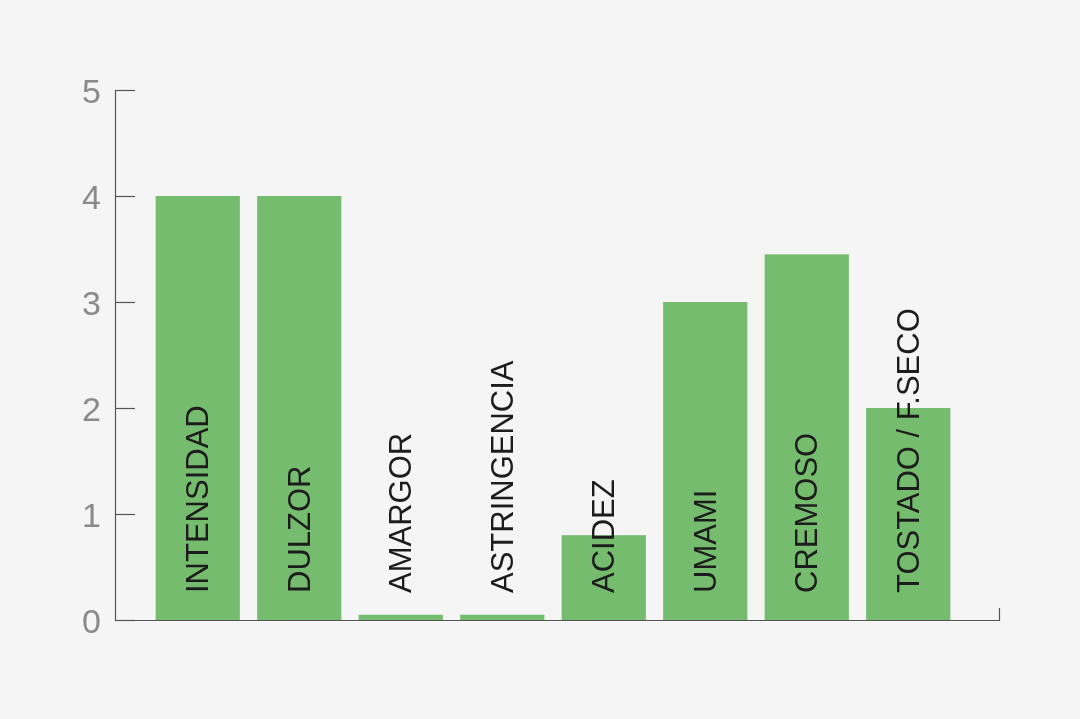 This screenshot has height=719, width=1080. What do you see at coordinates (91, 408) in the screenshot?
I see `y-tick-label: 2` at bounding box center [91, 408].